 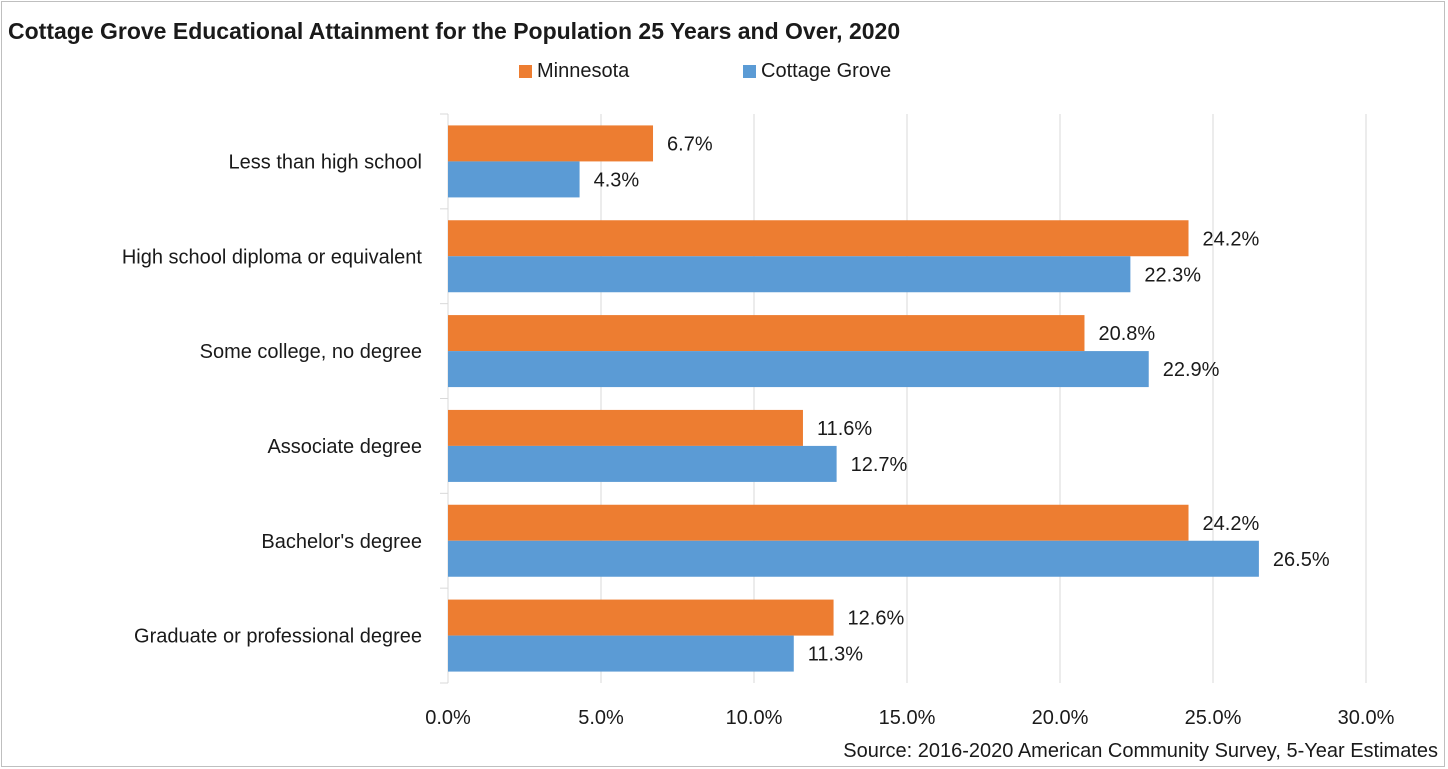 I want to click on data-label-cottage-grove-1: 22.3%, so click(x=1172, y=275).